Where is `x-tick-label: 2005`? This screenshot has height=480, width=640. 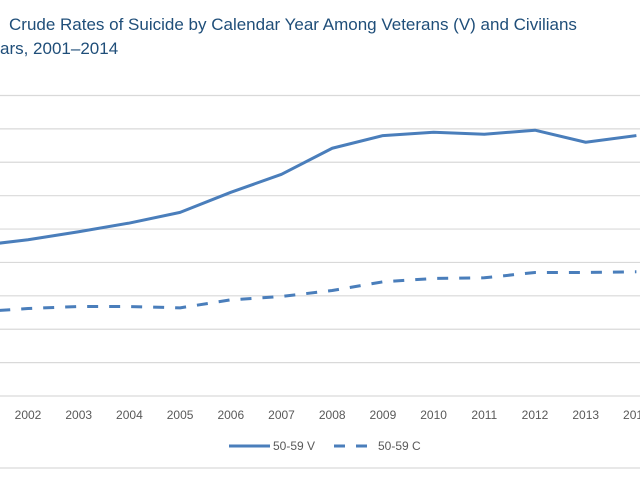
x-tick-label: 2005 is located at coordinates (180, 415).